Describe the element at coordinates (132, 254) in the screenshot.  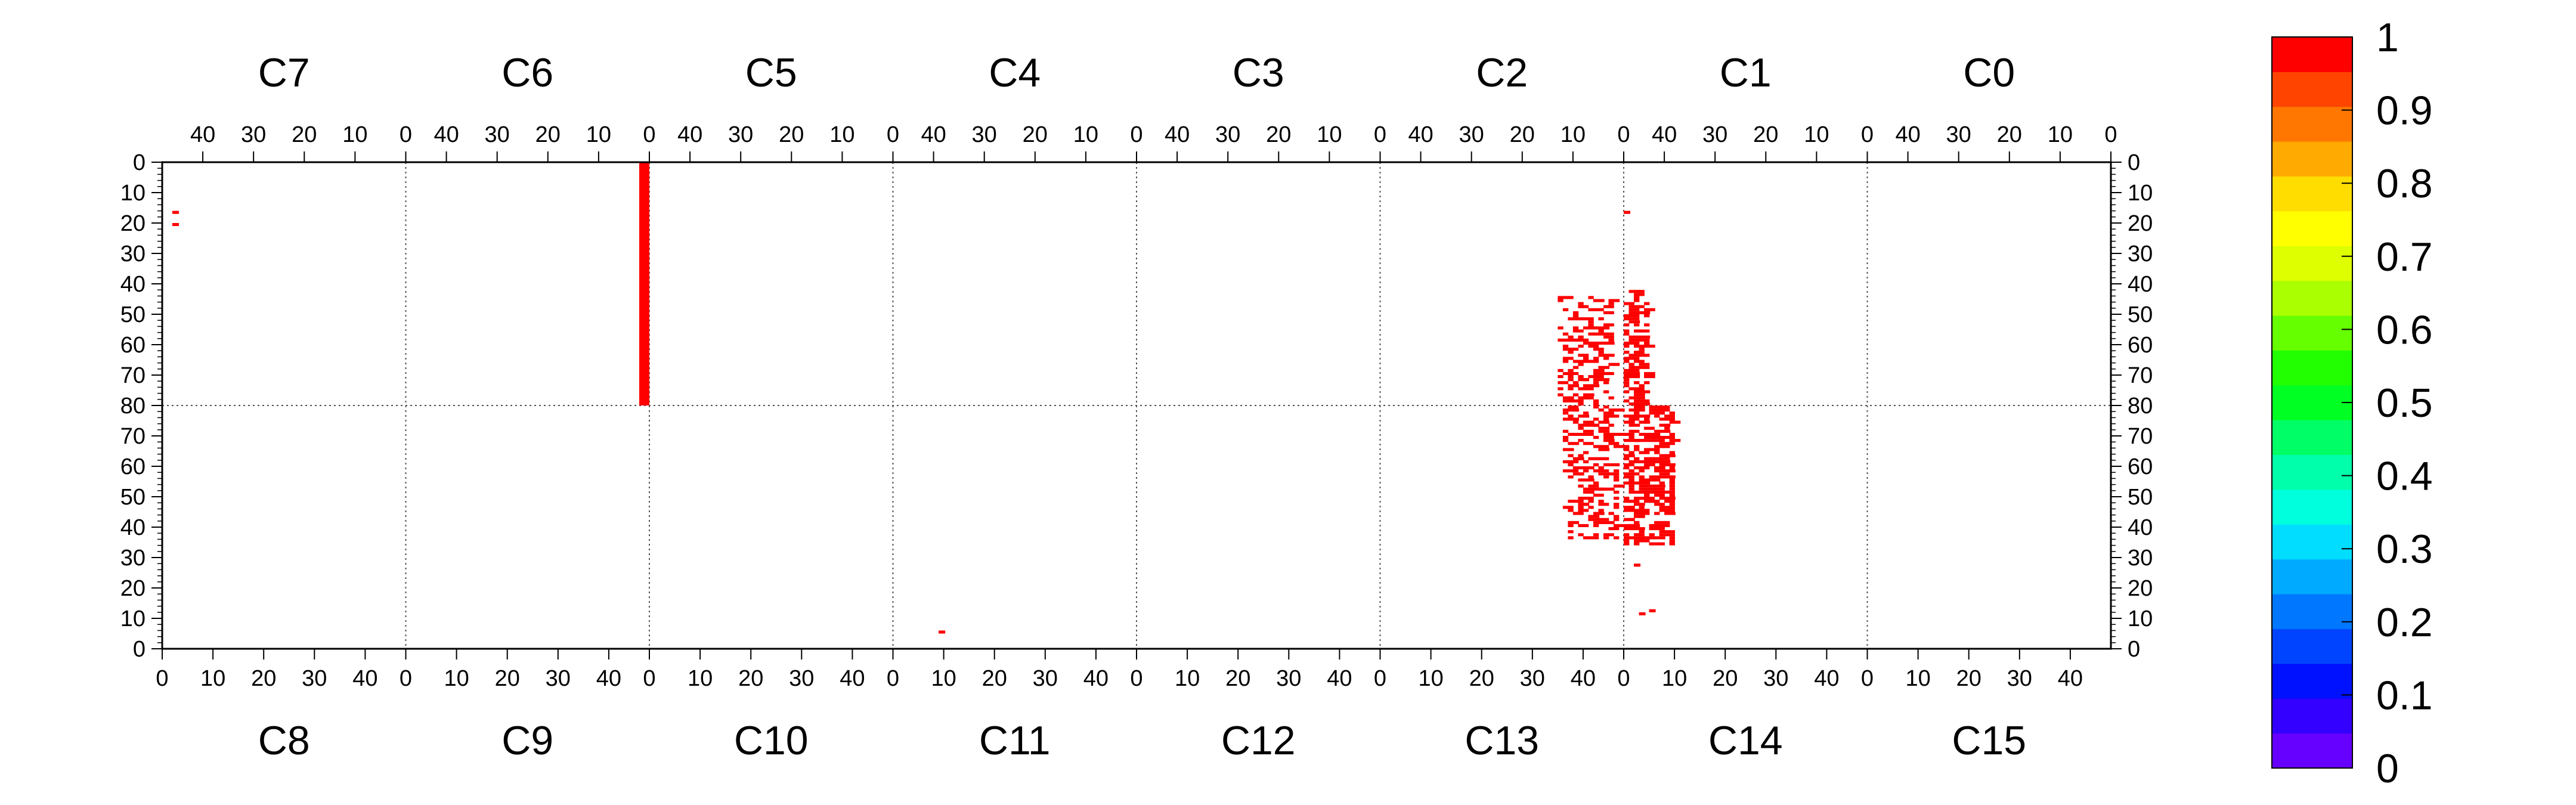
I see `left-y-tick-label: 30` at that location.